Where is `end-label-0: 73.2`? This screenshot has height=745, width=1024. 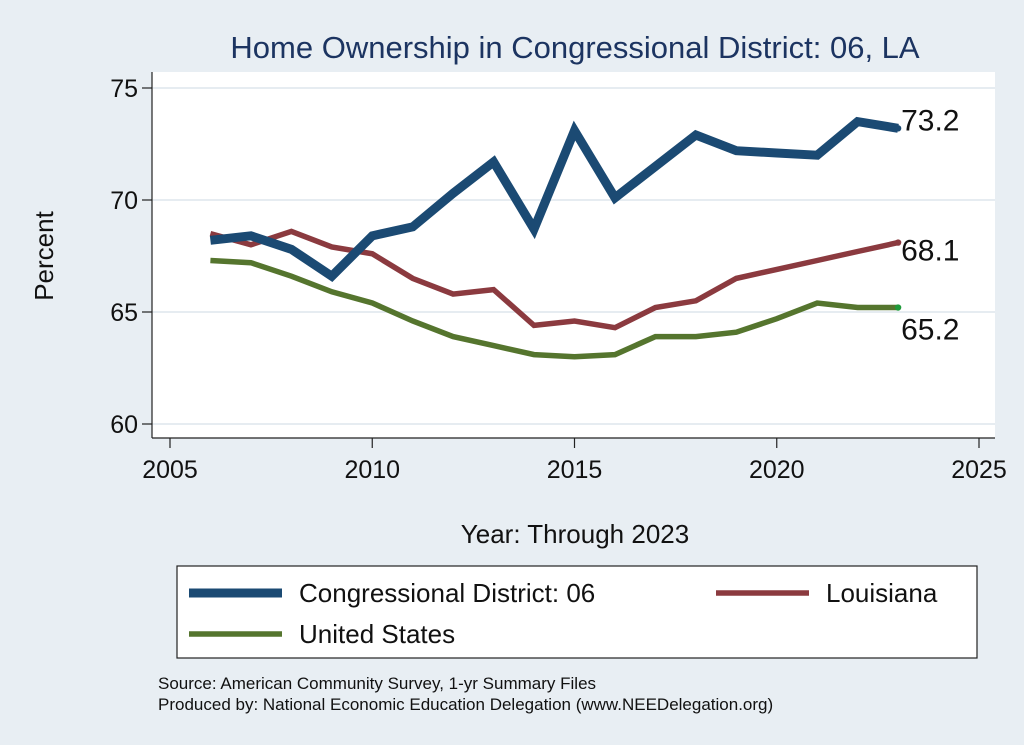 end-label-0: 73.2 is located at coordinates (930, 120).